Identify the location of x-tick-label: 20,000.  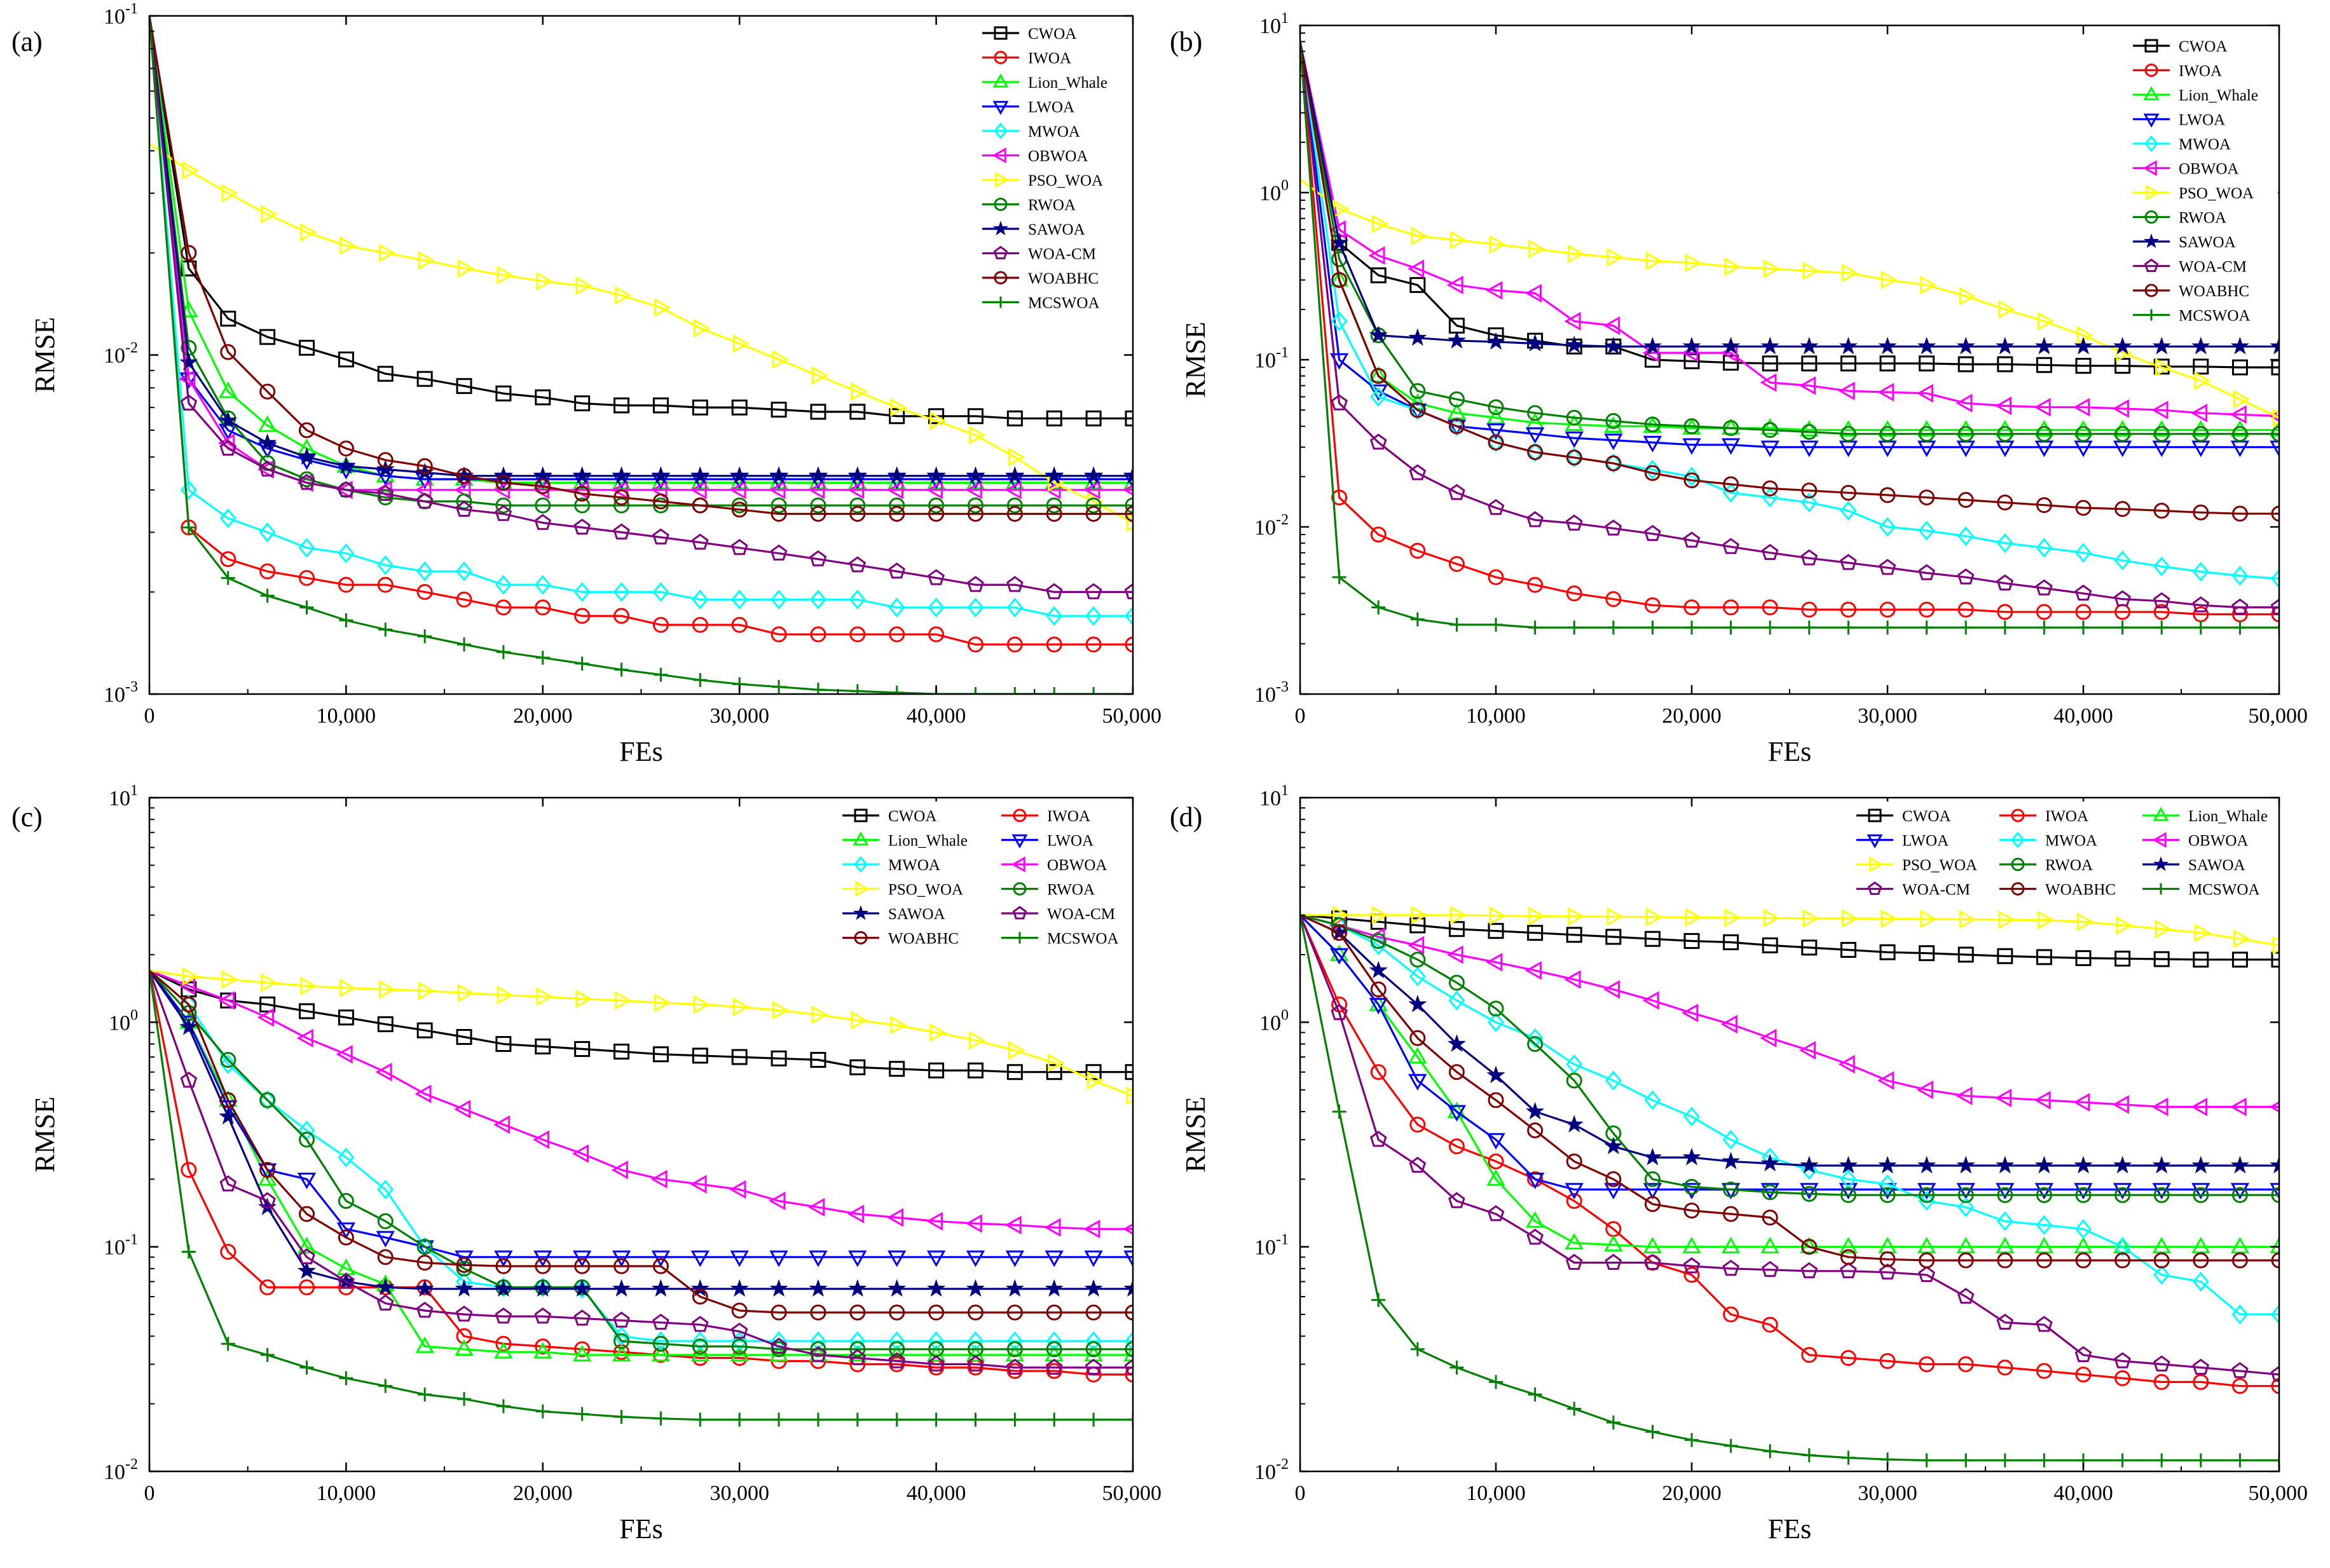
(1692, 716).